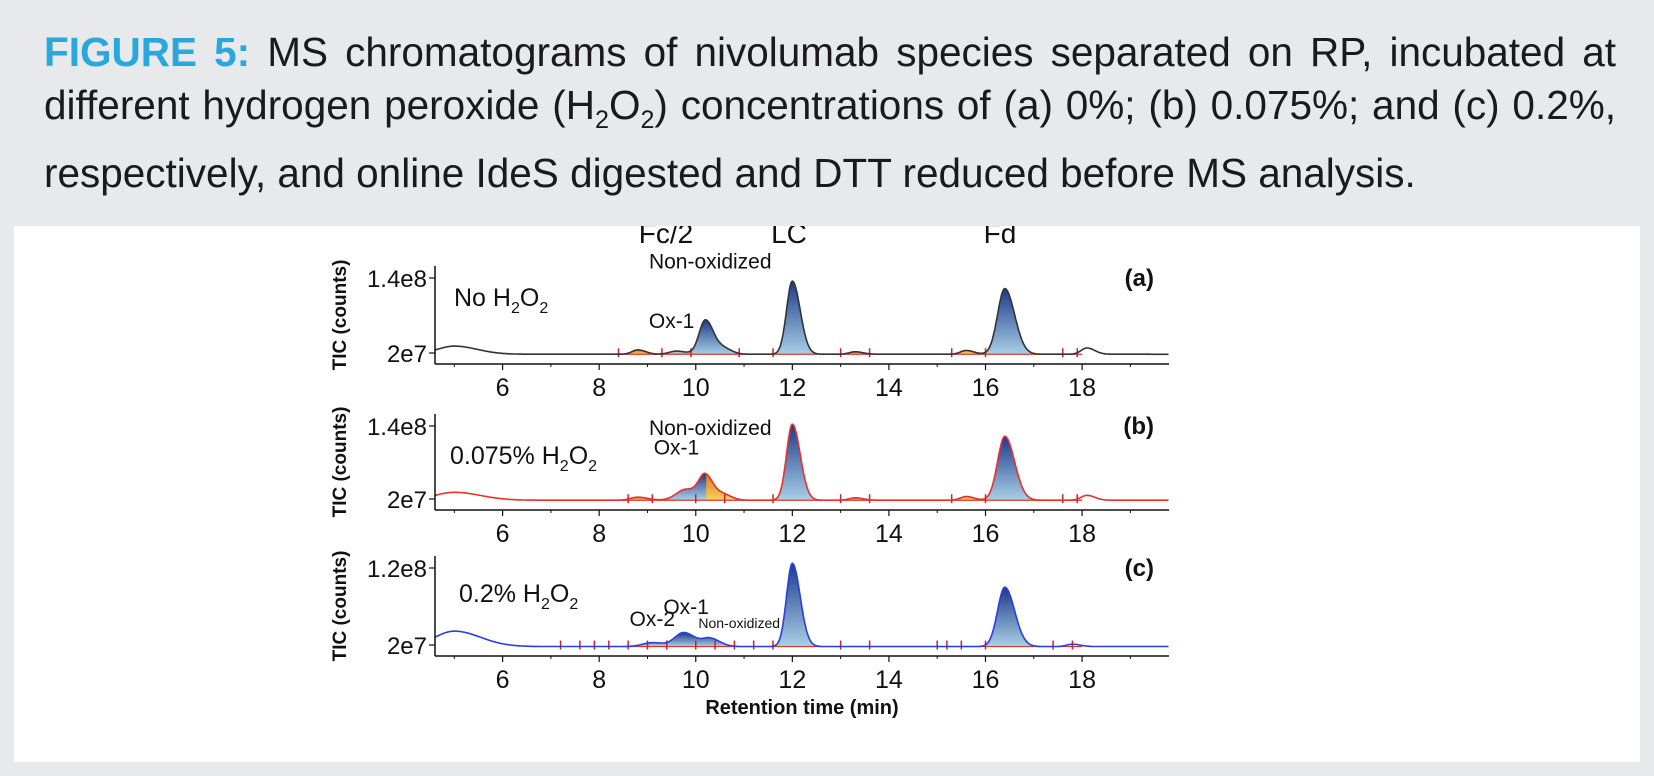  What do you see at coordinates (147, 52) in the screenshot?
I see `figure-label: FIGURE 5:` at bounding box center [147, 52].